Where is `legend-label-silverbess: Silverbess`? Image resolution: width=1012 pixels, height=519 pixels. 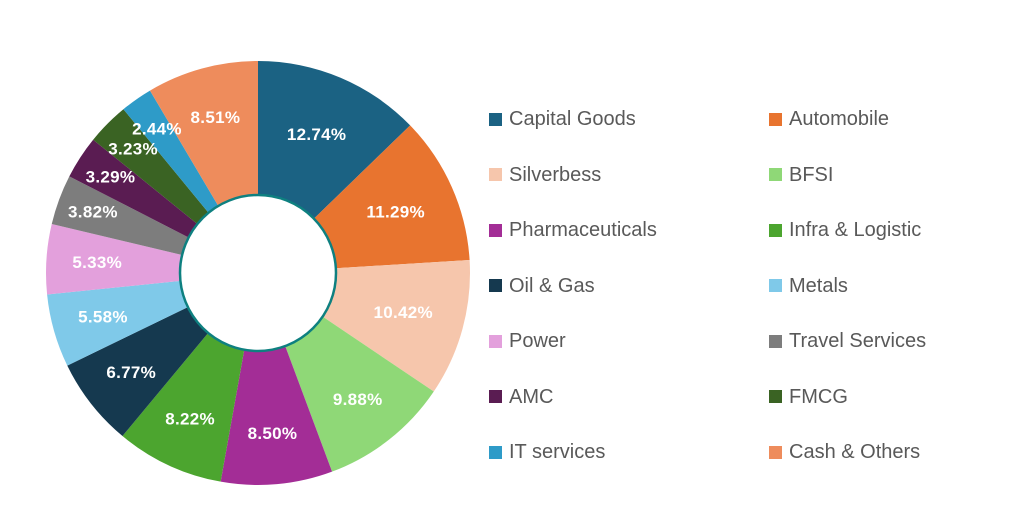
legend-label-silverbess: Silverbess is located at coordinates (555, 174).